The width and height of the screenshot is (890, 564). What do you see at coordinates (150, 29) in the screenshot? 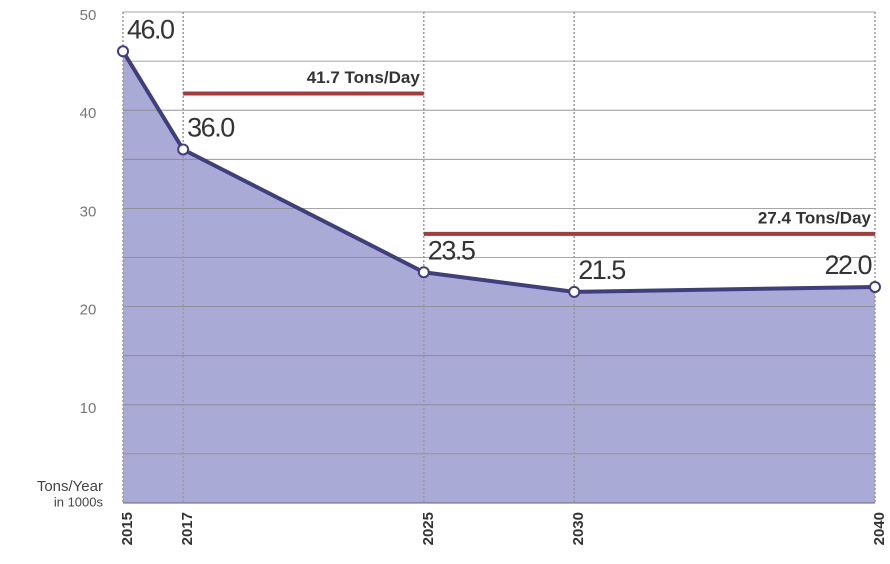
I see `data-label: 46.0` at bounding box center [150, 29].